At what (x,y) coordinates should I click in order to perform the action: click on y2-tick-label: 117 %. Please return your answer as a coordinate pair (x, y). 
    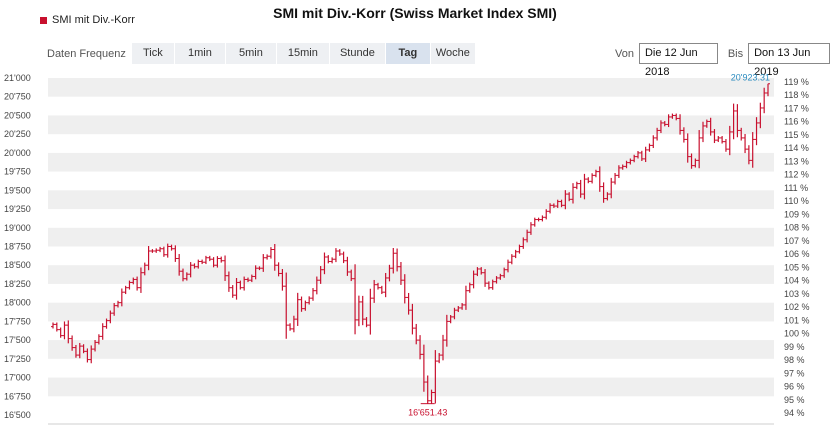
    Looking at the image, I should click on (796, 108).